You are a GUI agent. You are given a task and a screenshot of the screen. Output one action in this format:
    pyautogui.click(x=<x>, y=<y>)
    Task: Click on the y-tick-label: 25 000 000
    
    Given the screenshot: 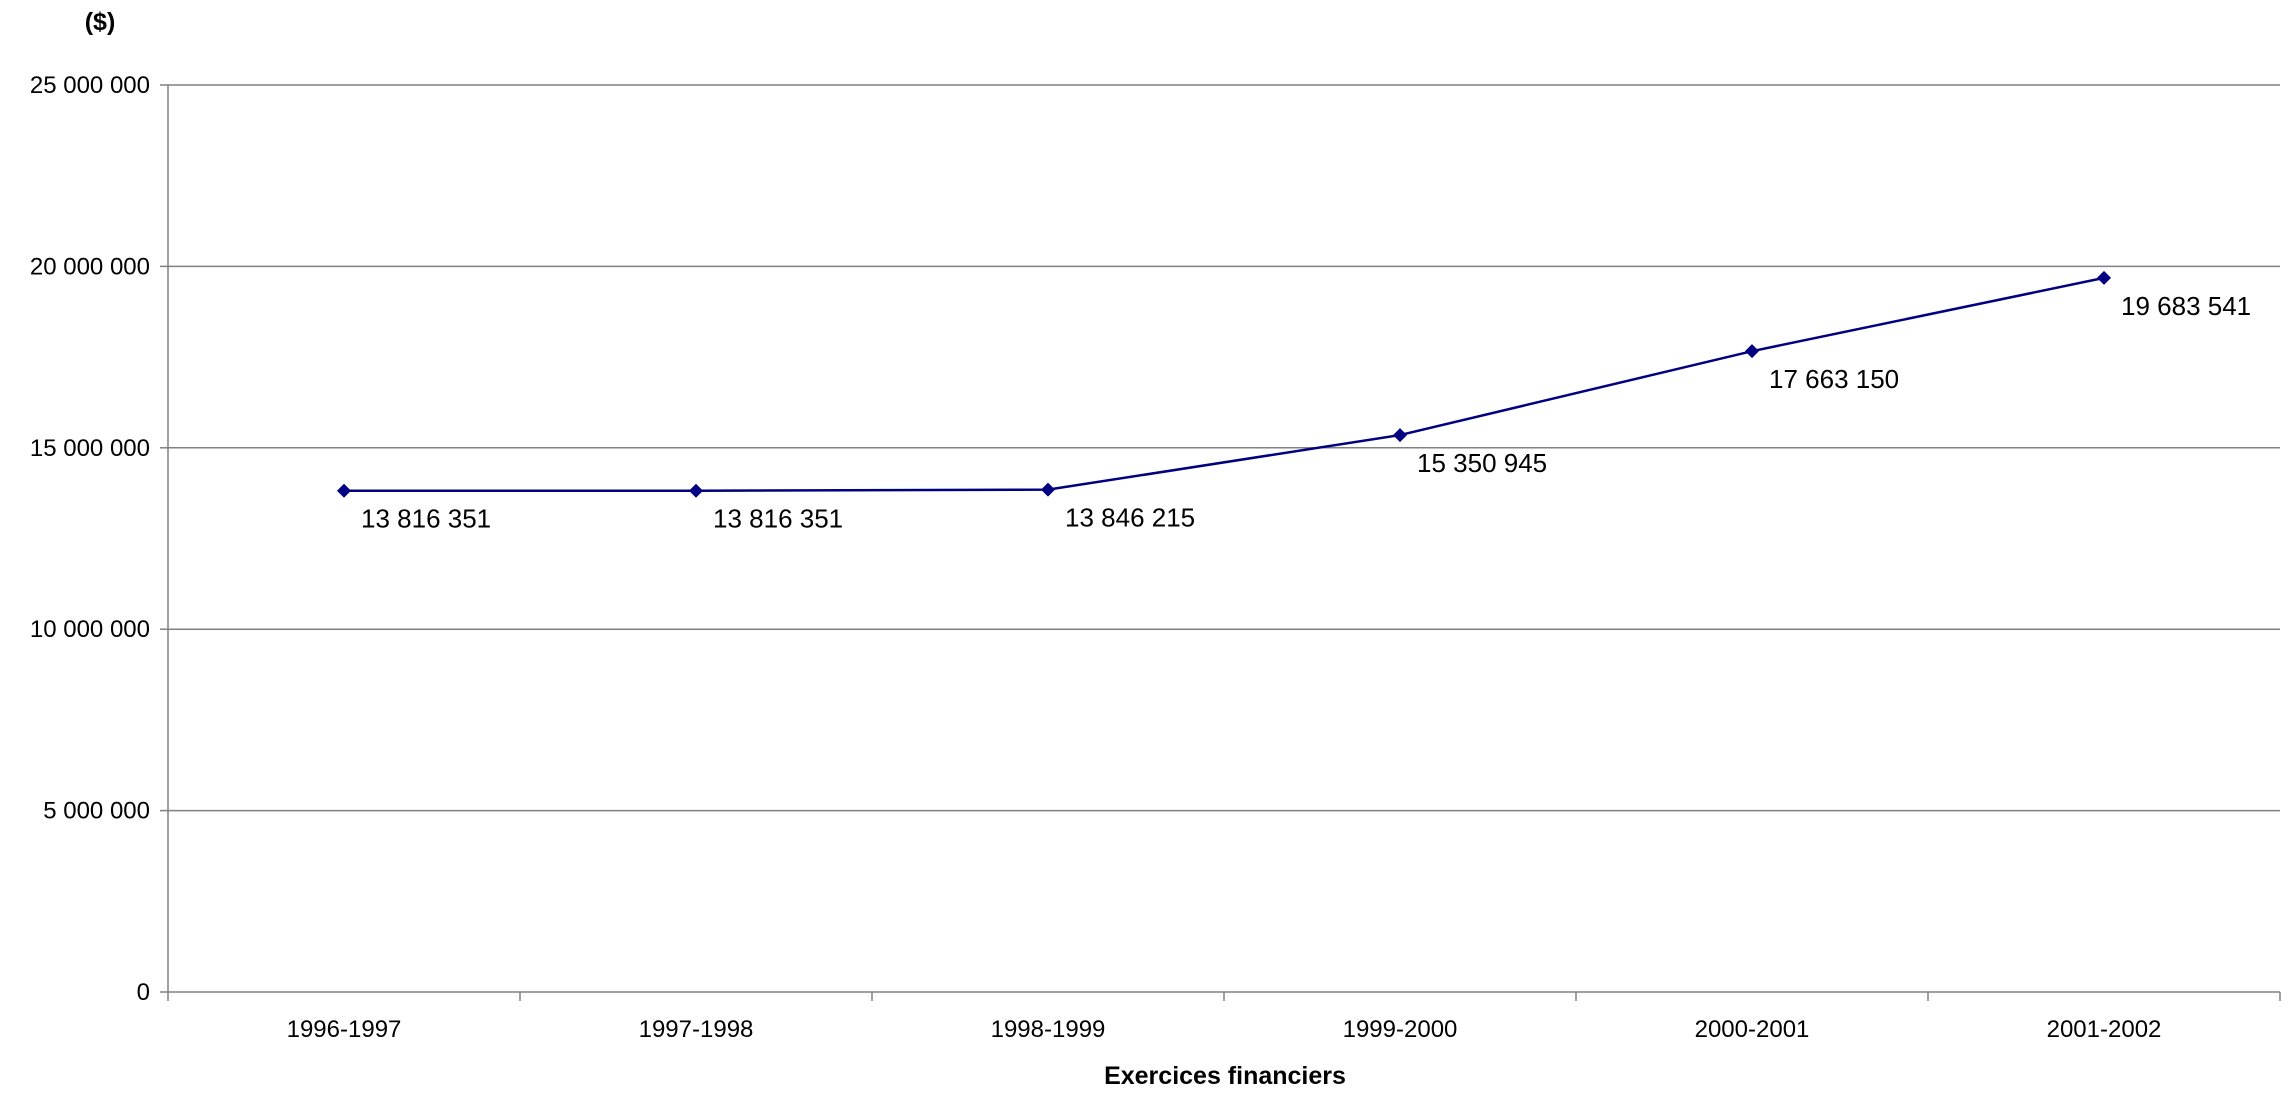 What is the action you would take?
    pyautogui.click(x=90, y=85)
    